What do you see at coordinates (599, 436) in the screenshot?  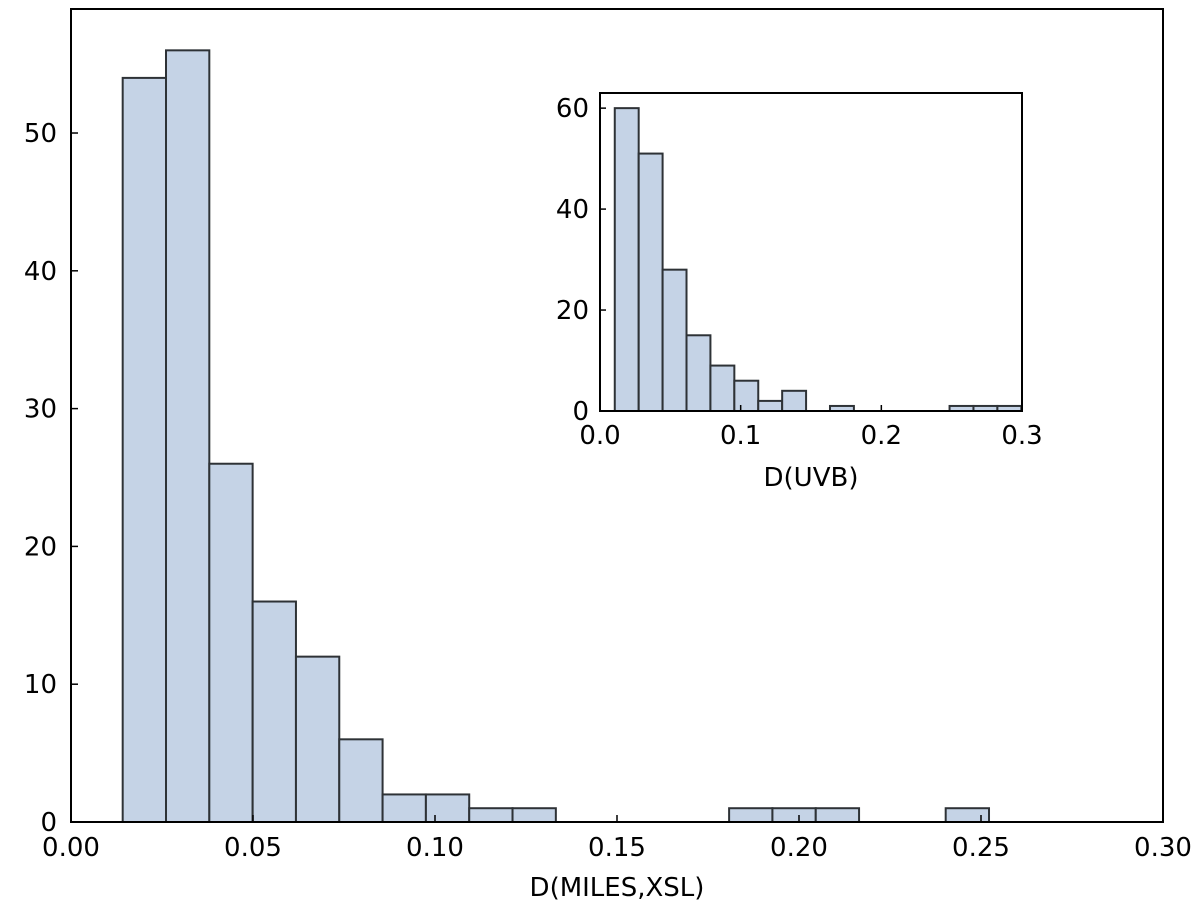 I see `inset-x-tick-label-0: 0.0` at bounding box center [599, 436].